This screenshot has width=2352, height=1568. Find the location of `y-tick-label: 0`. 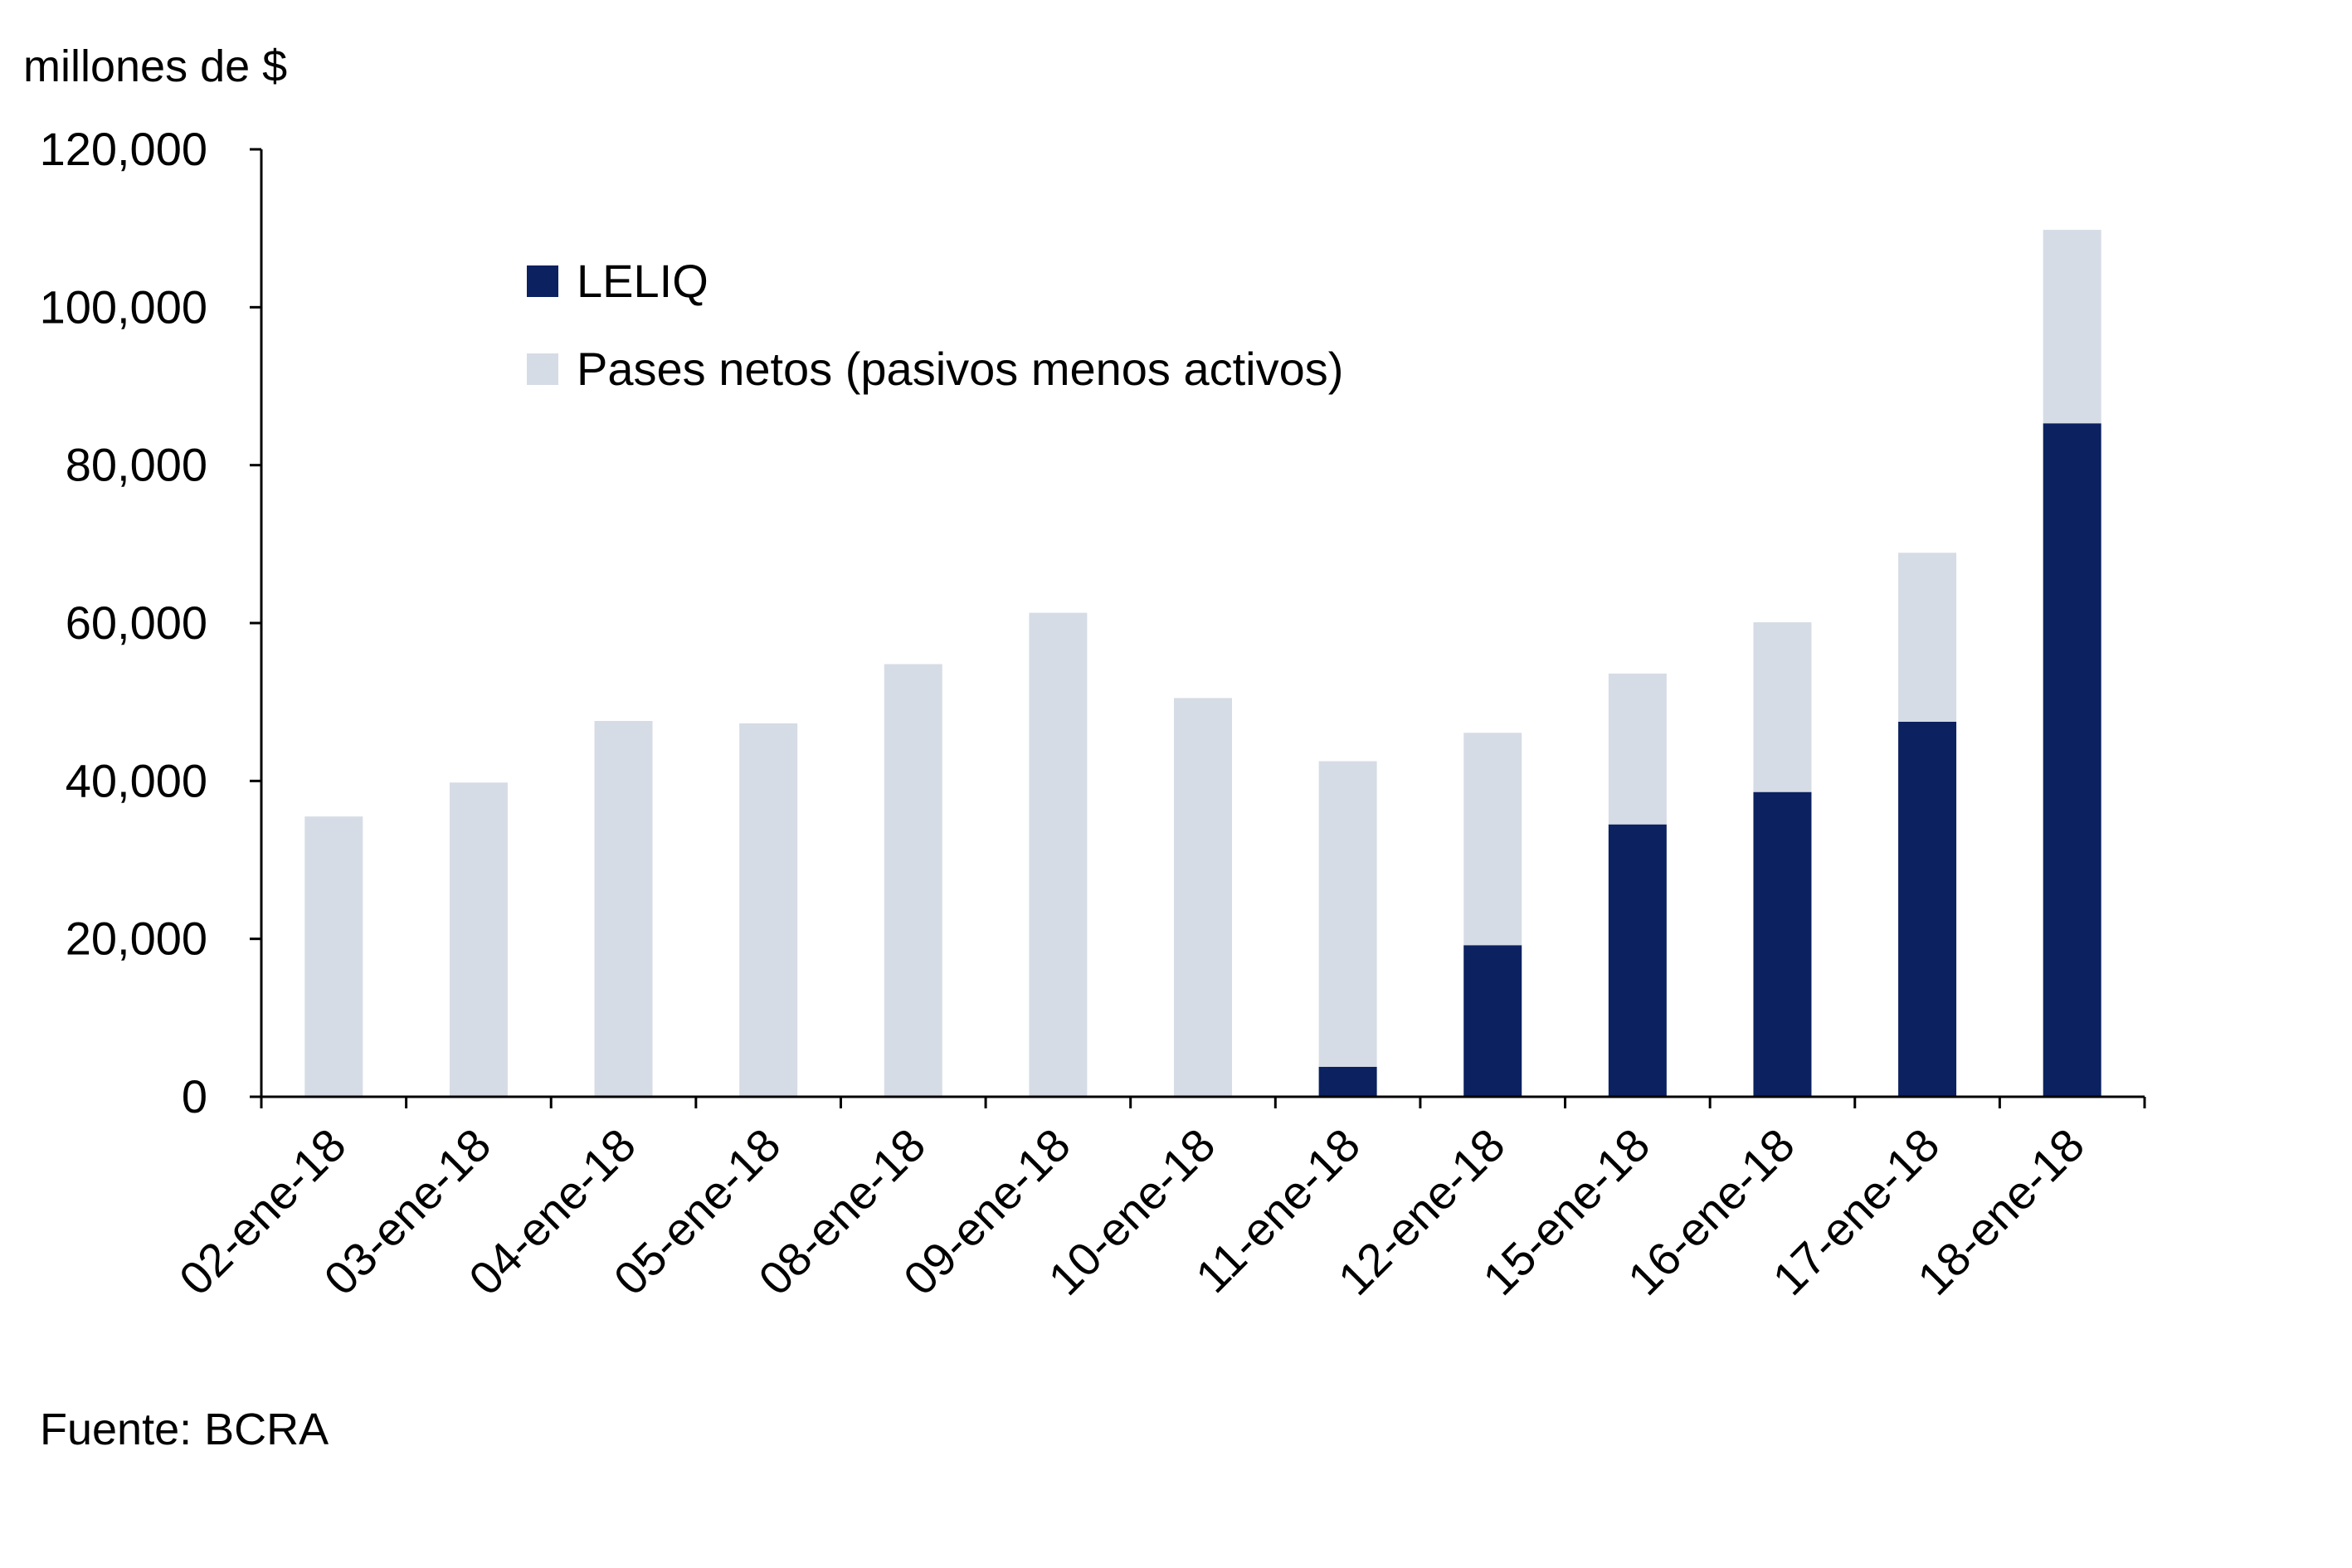

y-tick-label: 0 is located at coordinates (194, 1096).